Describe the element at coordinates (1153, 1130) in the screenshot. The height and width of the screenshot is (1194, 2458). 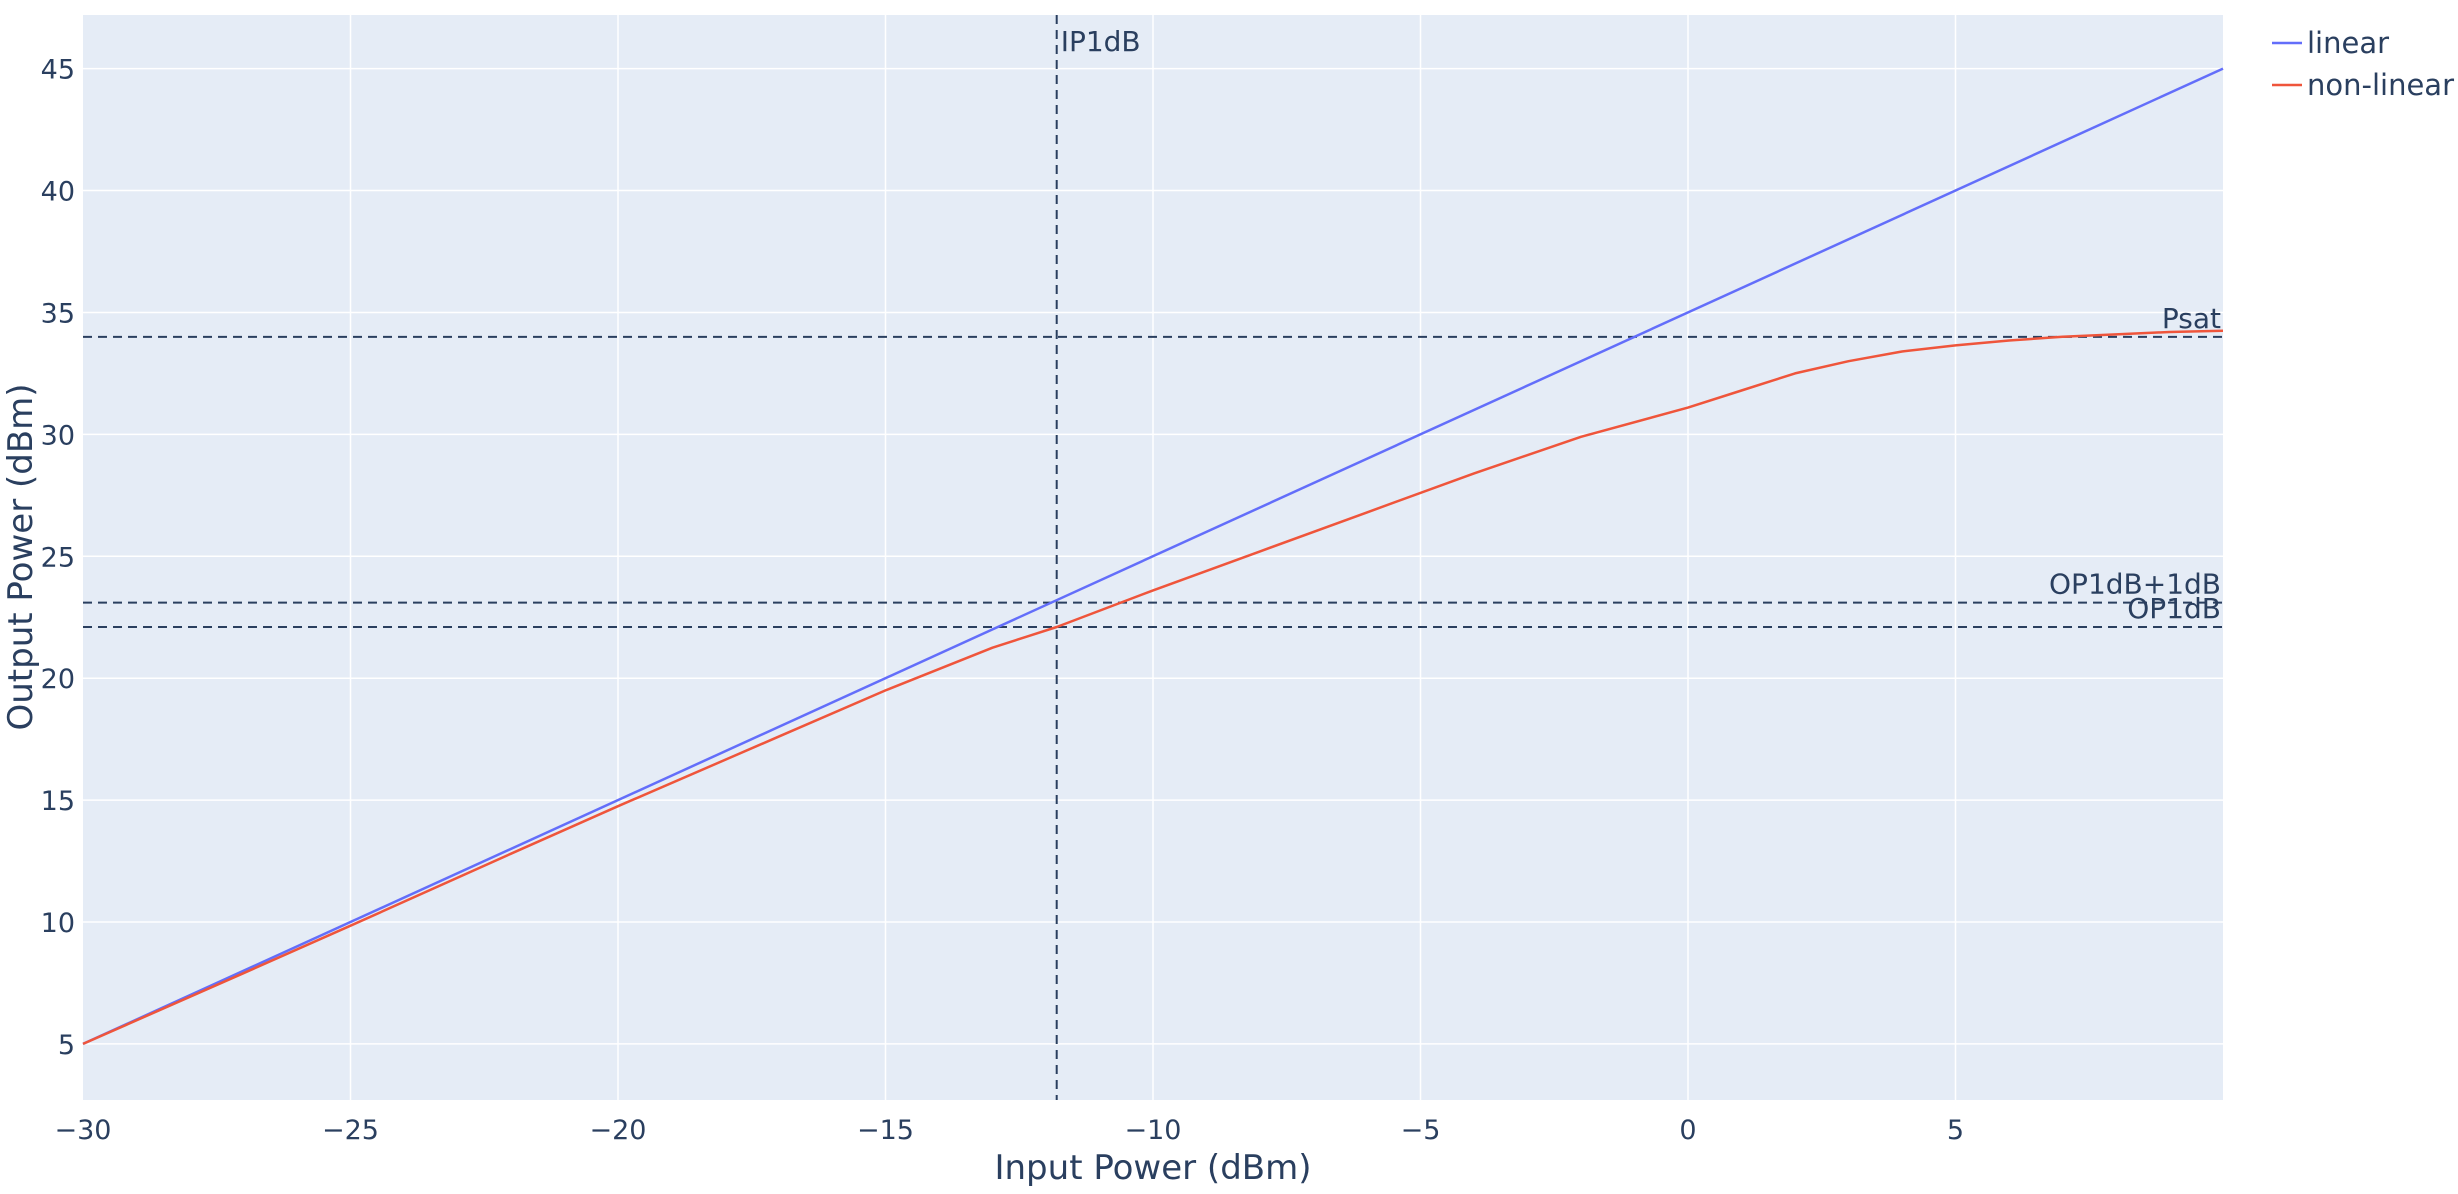
I see `x-tick-label: −10` at that location.